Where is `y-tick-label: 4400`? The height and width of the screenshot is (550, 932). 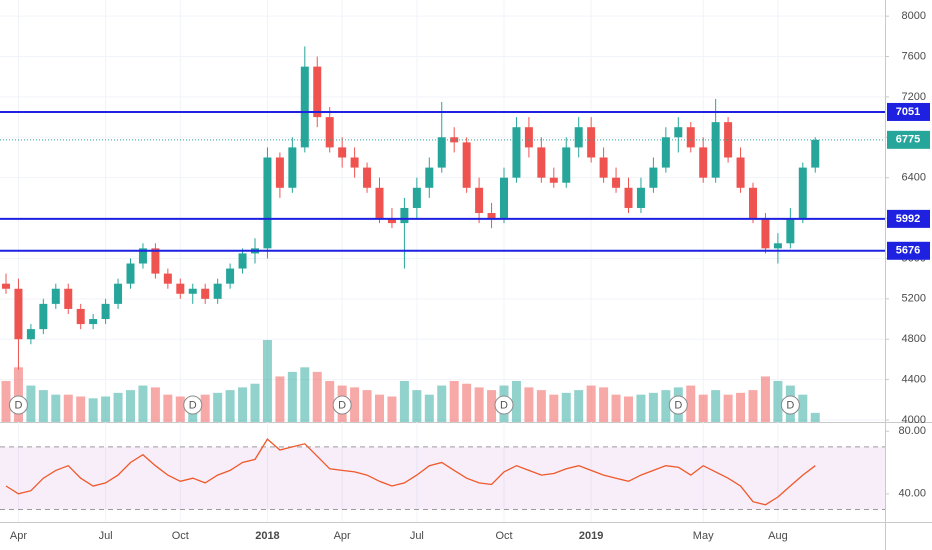
y-tick-label: 4400 is located at coordinates (914, 380).